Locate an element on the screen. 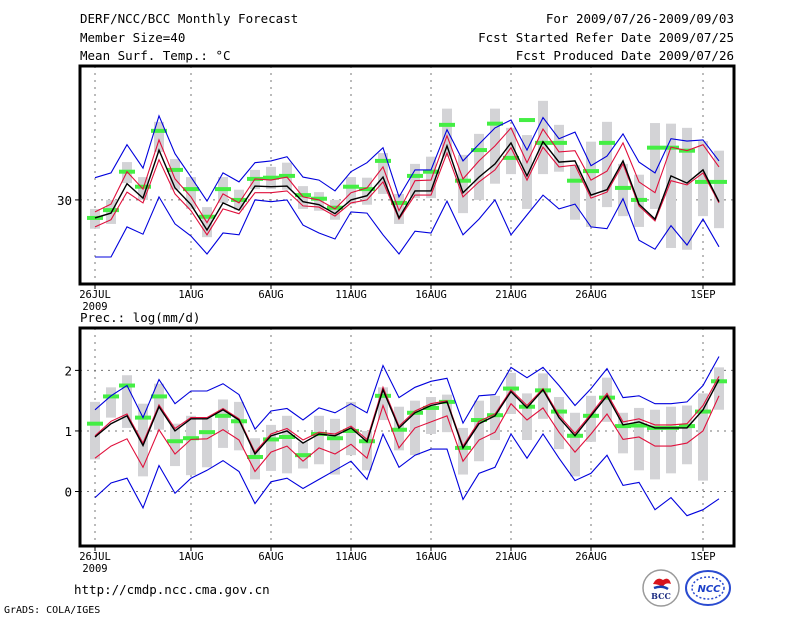 The width and height of the screenshot is (800, 618). member-size: Member Size=40 is located at coordinates (133, 37).